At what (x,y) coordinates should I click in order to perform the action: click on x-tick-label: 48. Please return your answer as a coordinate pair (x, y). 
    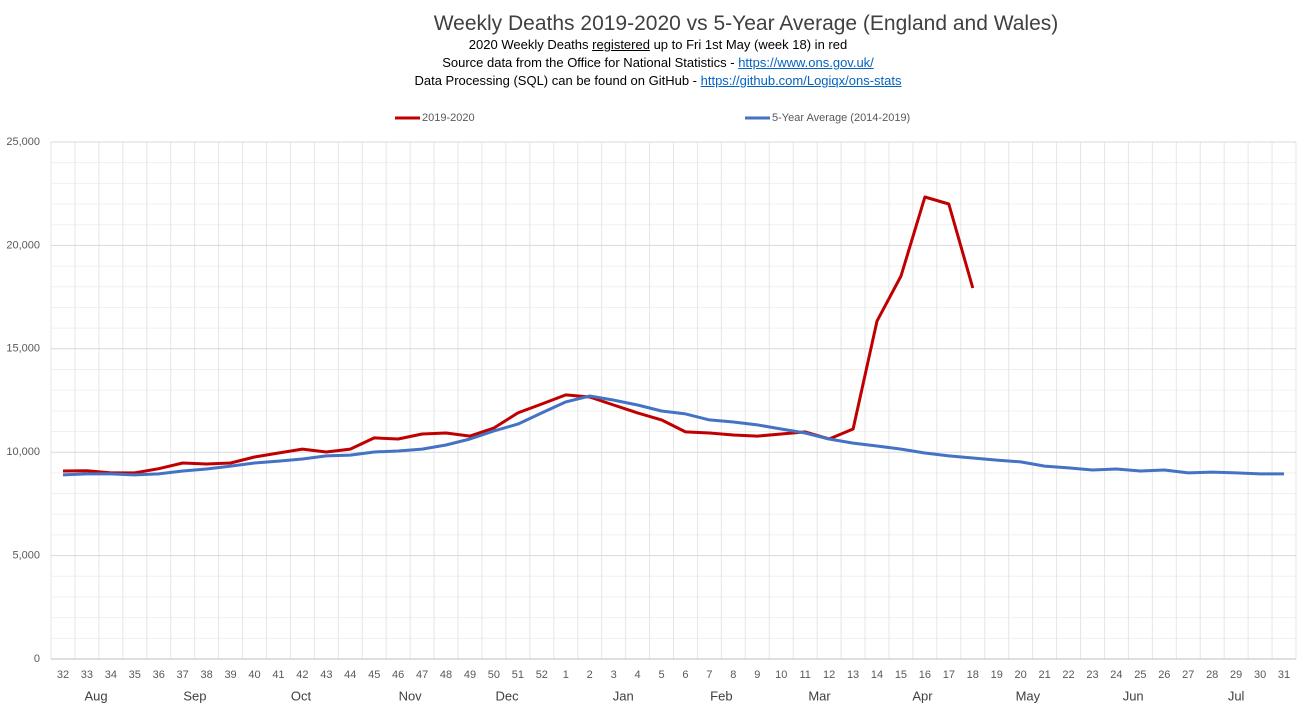
    Looking at the image, I should click on (446, 675).